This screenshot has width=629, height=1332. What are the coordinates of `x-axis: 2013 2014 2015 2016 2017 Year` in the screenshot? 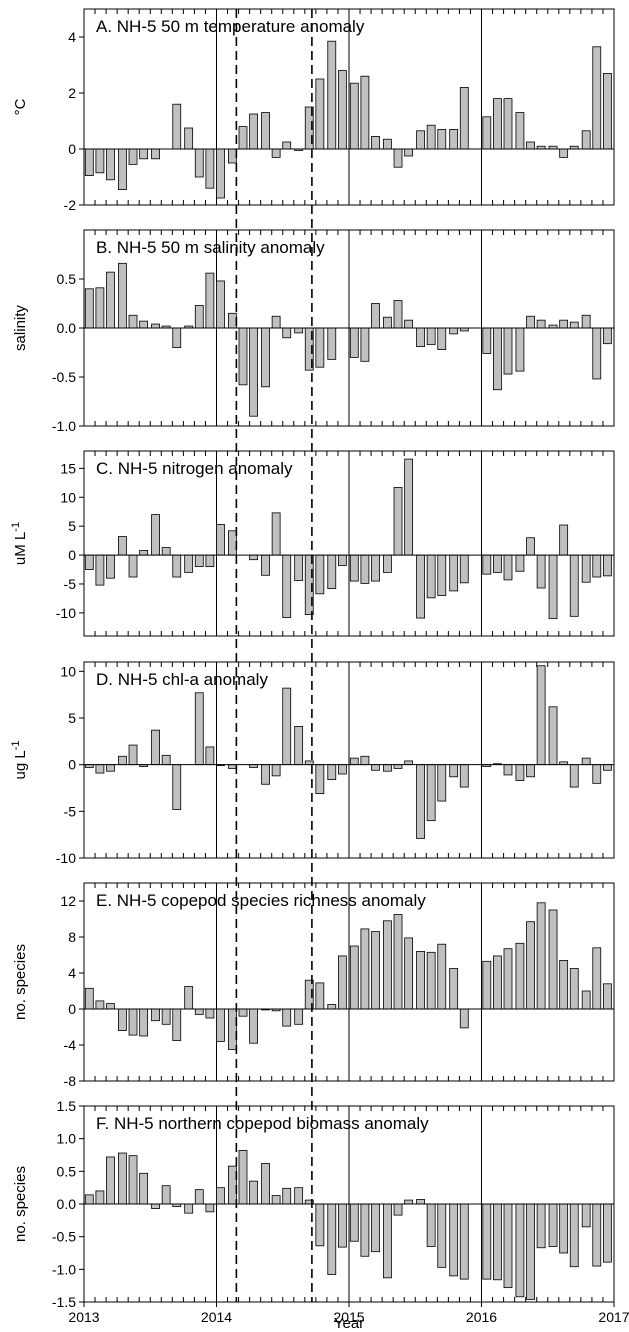 It's located at (348, 1317).